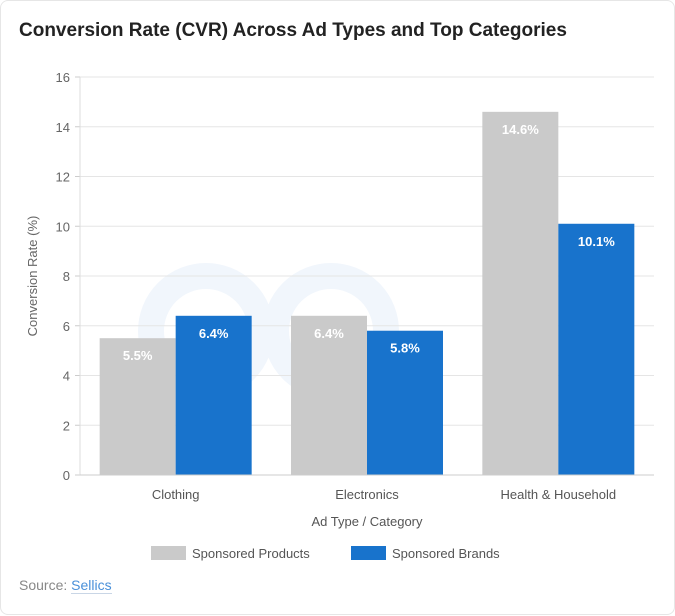 The height and width of the screenshot is (616, 675). What do you see at coordinates (251, 553) in the screenshot?
I see `legend-label: Sponsored Products` at bounding box center [251, 553].